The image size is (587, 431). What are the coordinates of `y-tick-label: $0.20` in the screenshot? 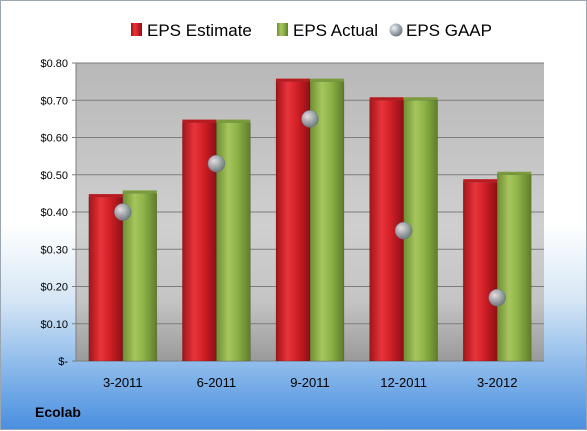 It's located at (54, 288).